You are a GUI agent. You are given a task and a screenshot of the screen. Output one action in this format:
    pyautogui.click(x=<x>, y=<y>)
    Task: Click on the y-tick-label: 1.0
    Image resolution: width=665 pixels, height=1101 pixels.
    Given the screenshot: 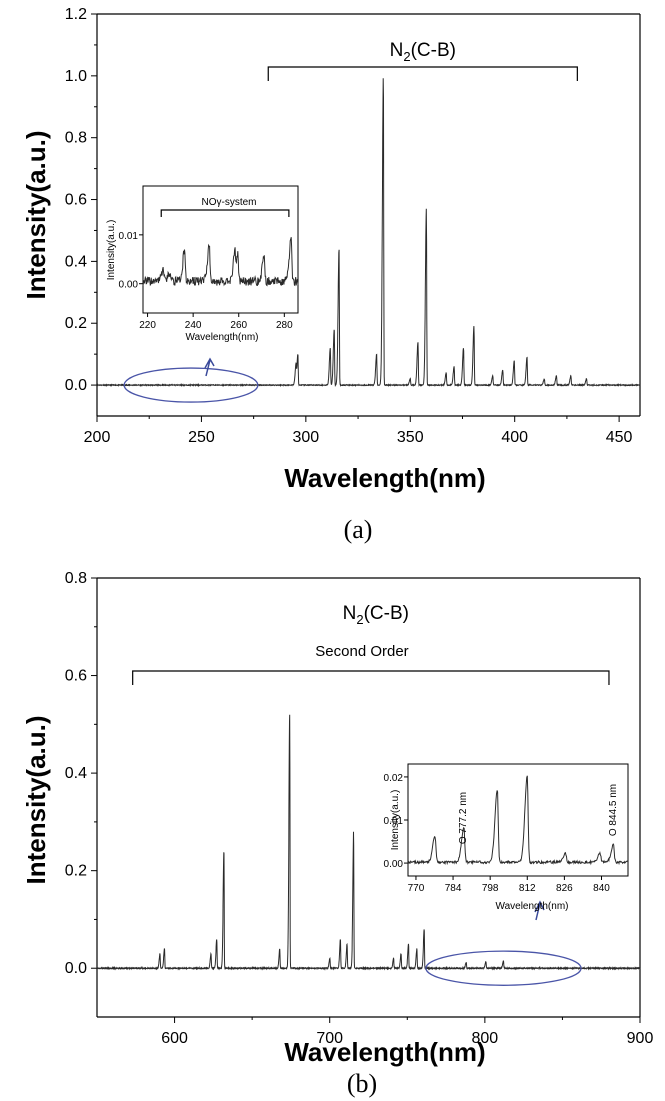 What is the action you would take?
    pyautogui.click(x=76, y=76)
    